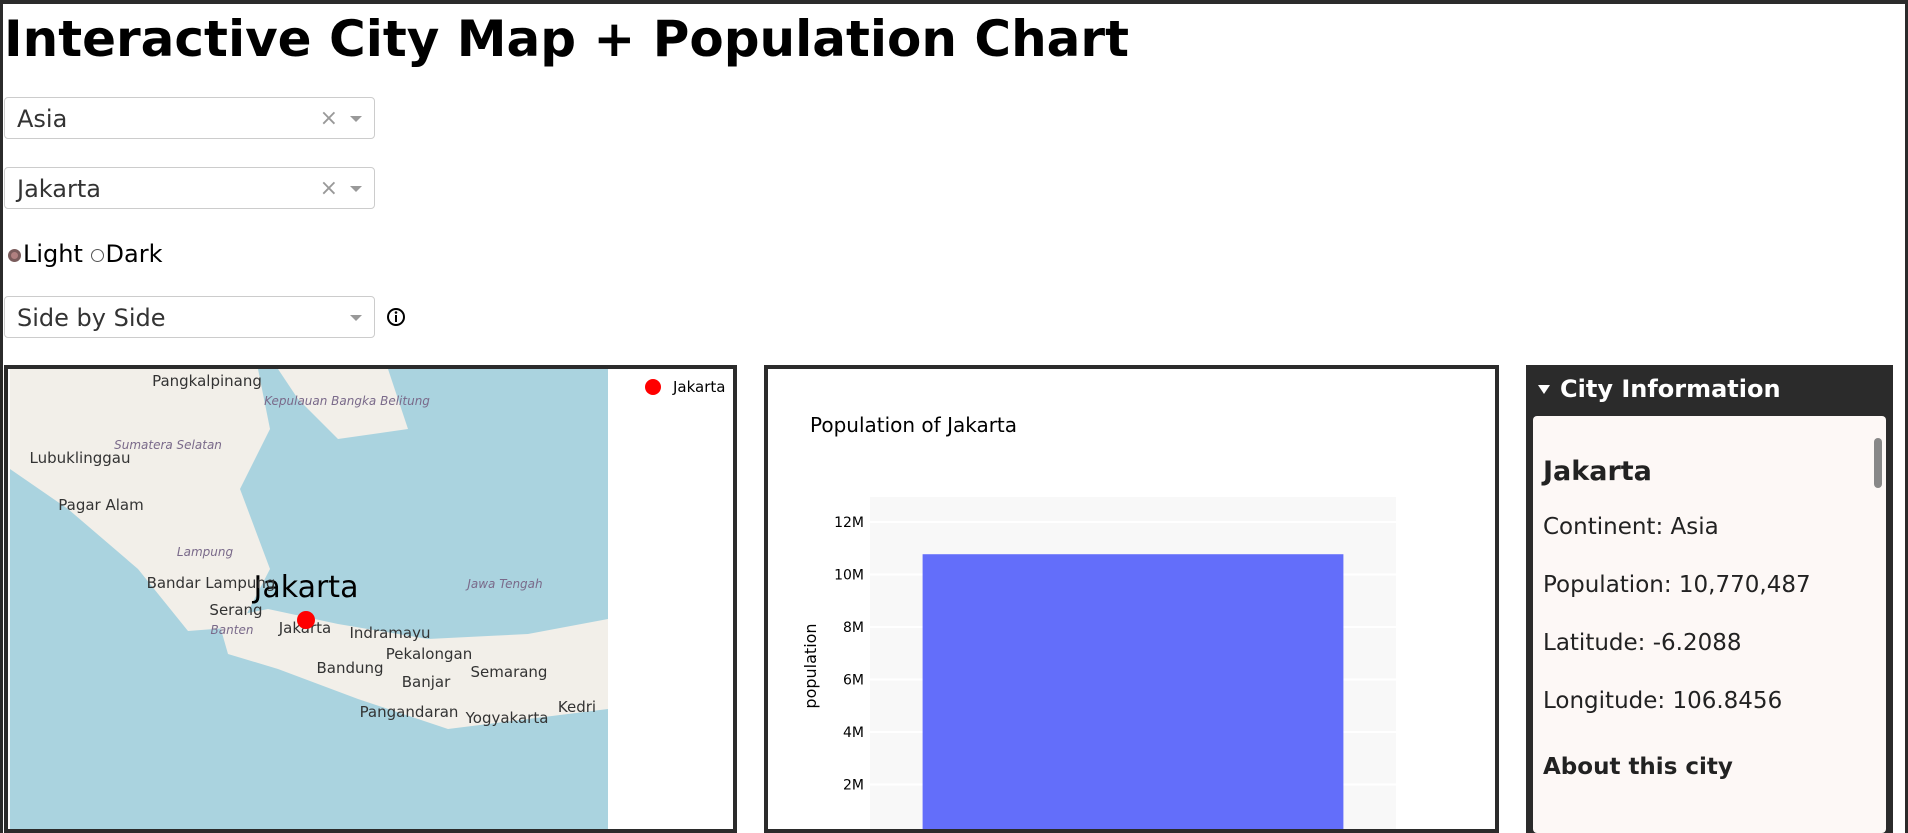 The width and height of the screenshot is (1908, 833). Describe the element at coordinates (80, 458) in the screenshot. I see `place-label: Lubuklinggau` at that location.